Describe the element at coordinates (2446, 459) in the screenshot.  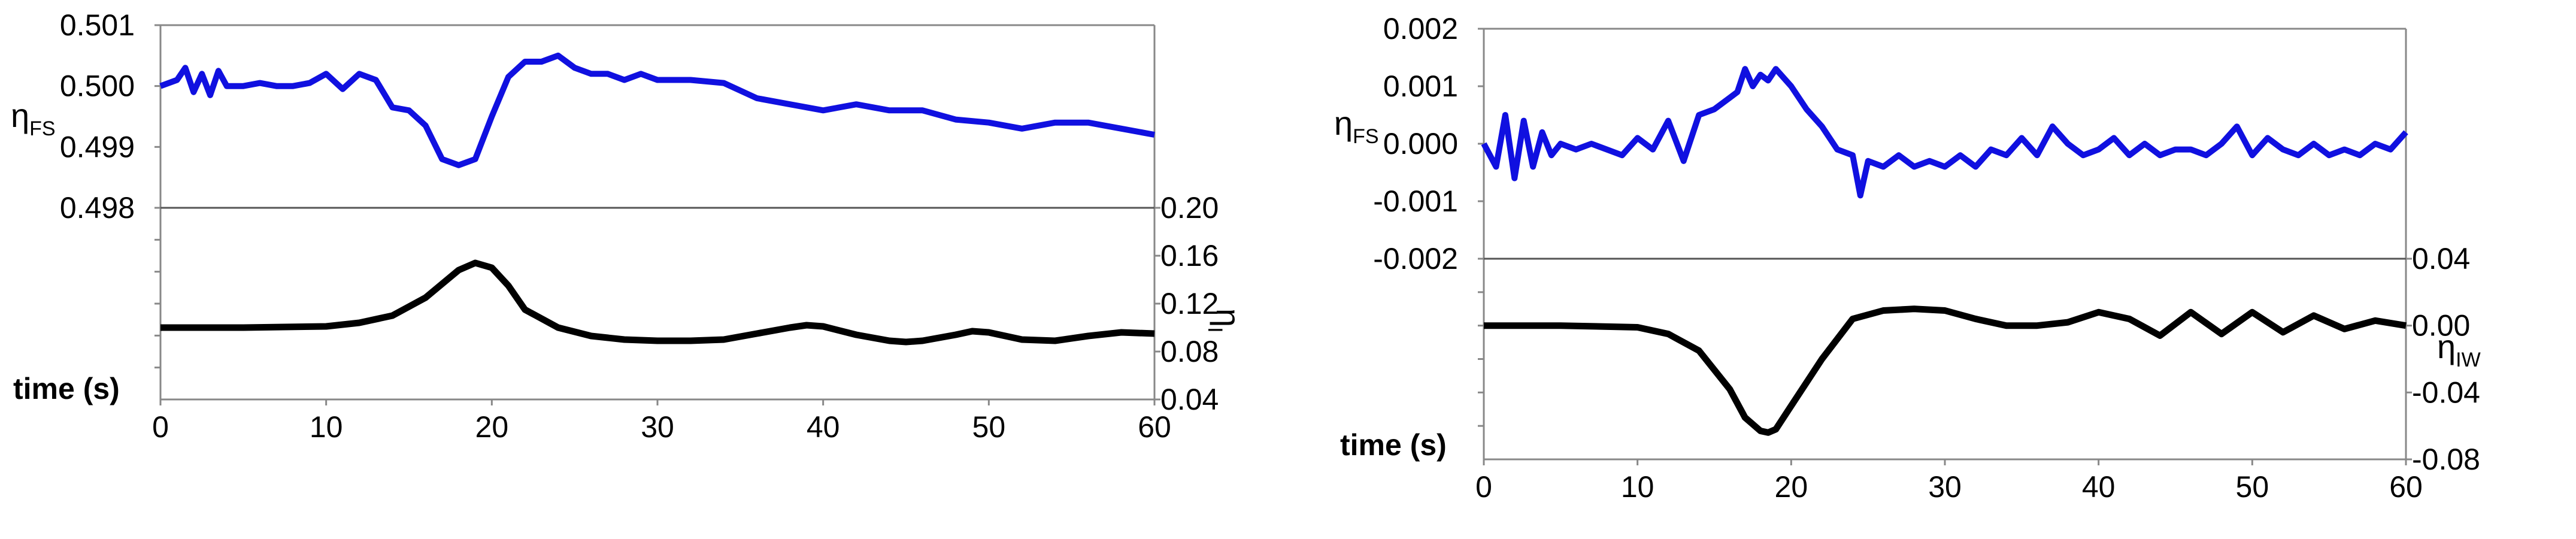
I see `y2-tick-label: -0.08` at that location.